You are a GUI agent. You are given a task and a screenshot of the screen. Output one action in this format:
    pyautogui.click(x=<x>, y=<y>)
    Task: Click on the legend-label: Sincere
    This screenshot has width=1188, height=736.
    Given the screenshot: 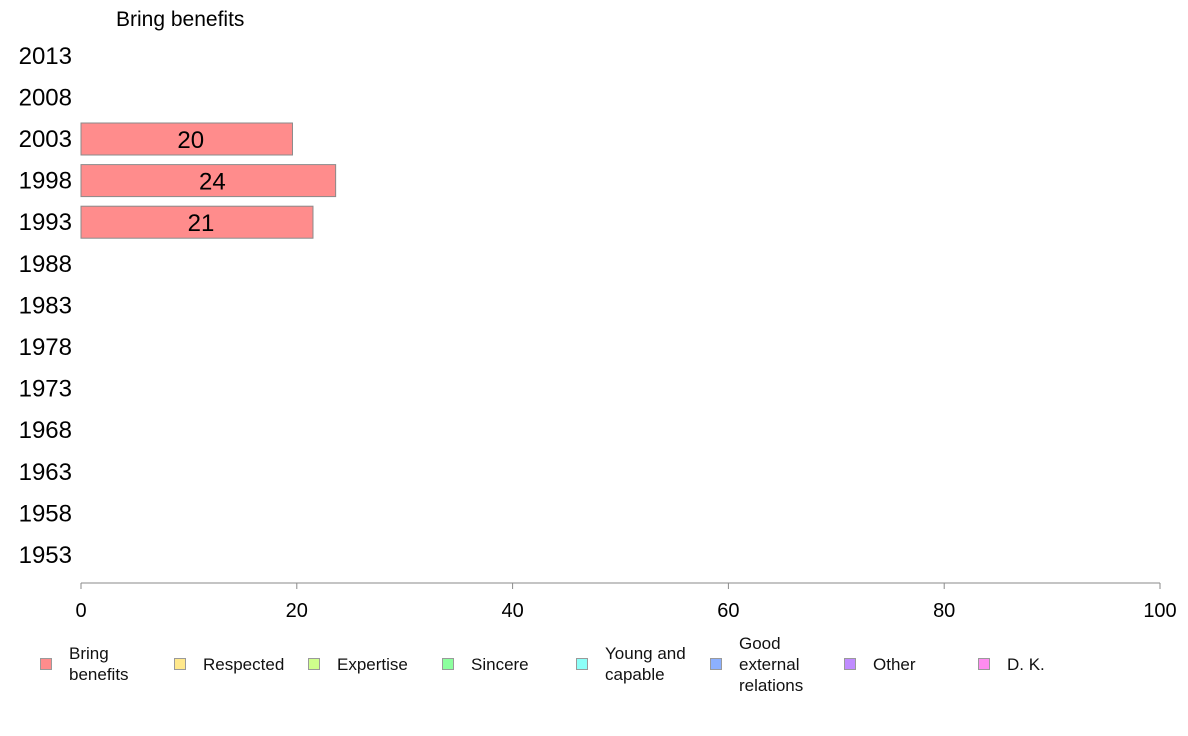 What is the action you would take?
    pyautogui.click(x=500, y=664)
    